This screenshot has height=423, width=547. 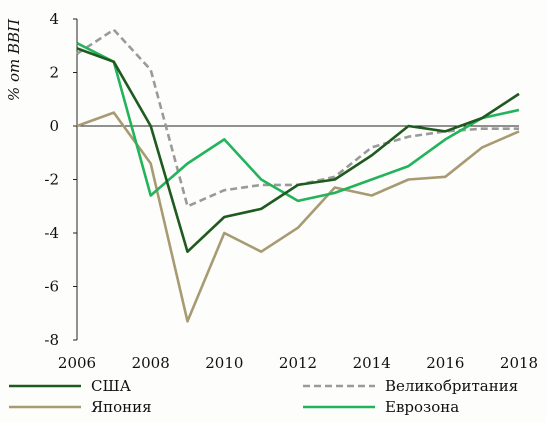 I want to click on x-tick-label: 2018, so click(x=519, y=363).